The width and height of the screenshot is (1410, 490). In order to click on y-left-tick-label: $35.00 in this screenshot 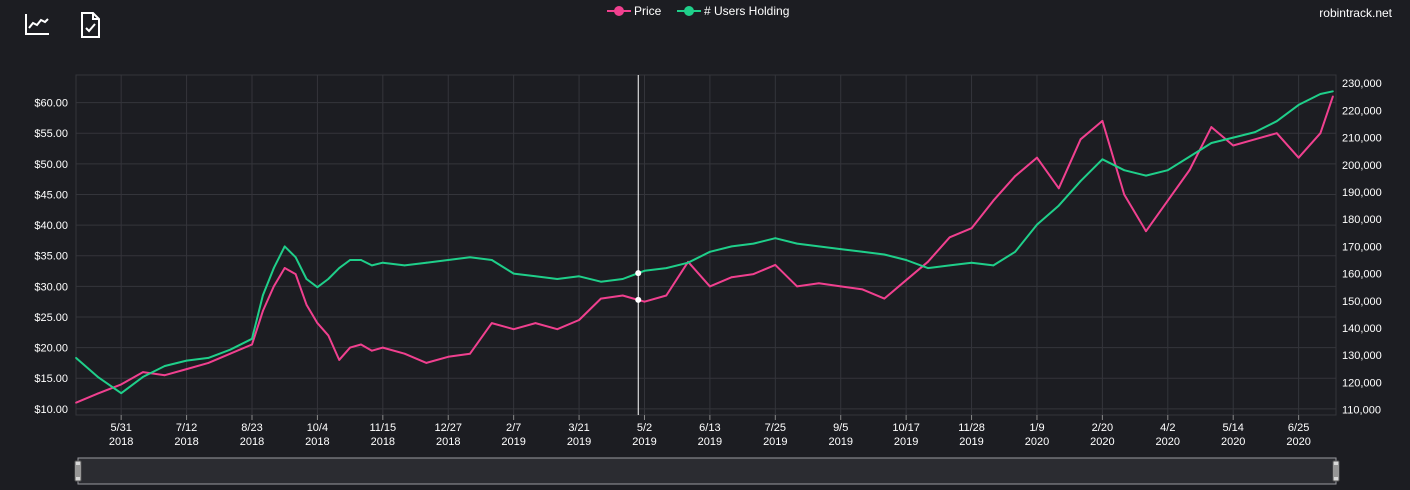, I will do `click(51, 257)`.